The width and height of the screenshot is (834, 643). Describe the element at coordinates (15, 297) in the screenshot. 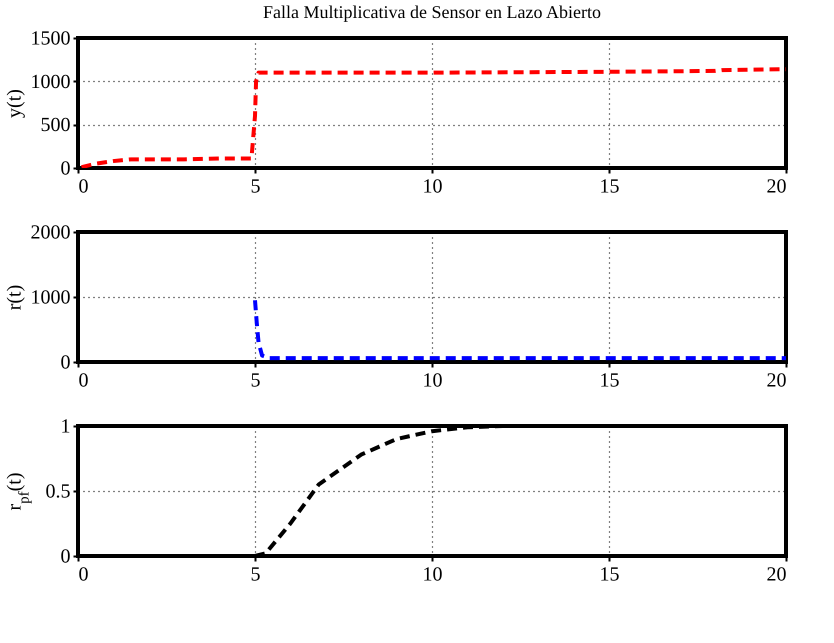

I see `y-axis-title: r(t)` at that location.